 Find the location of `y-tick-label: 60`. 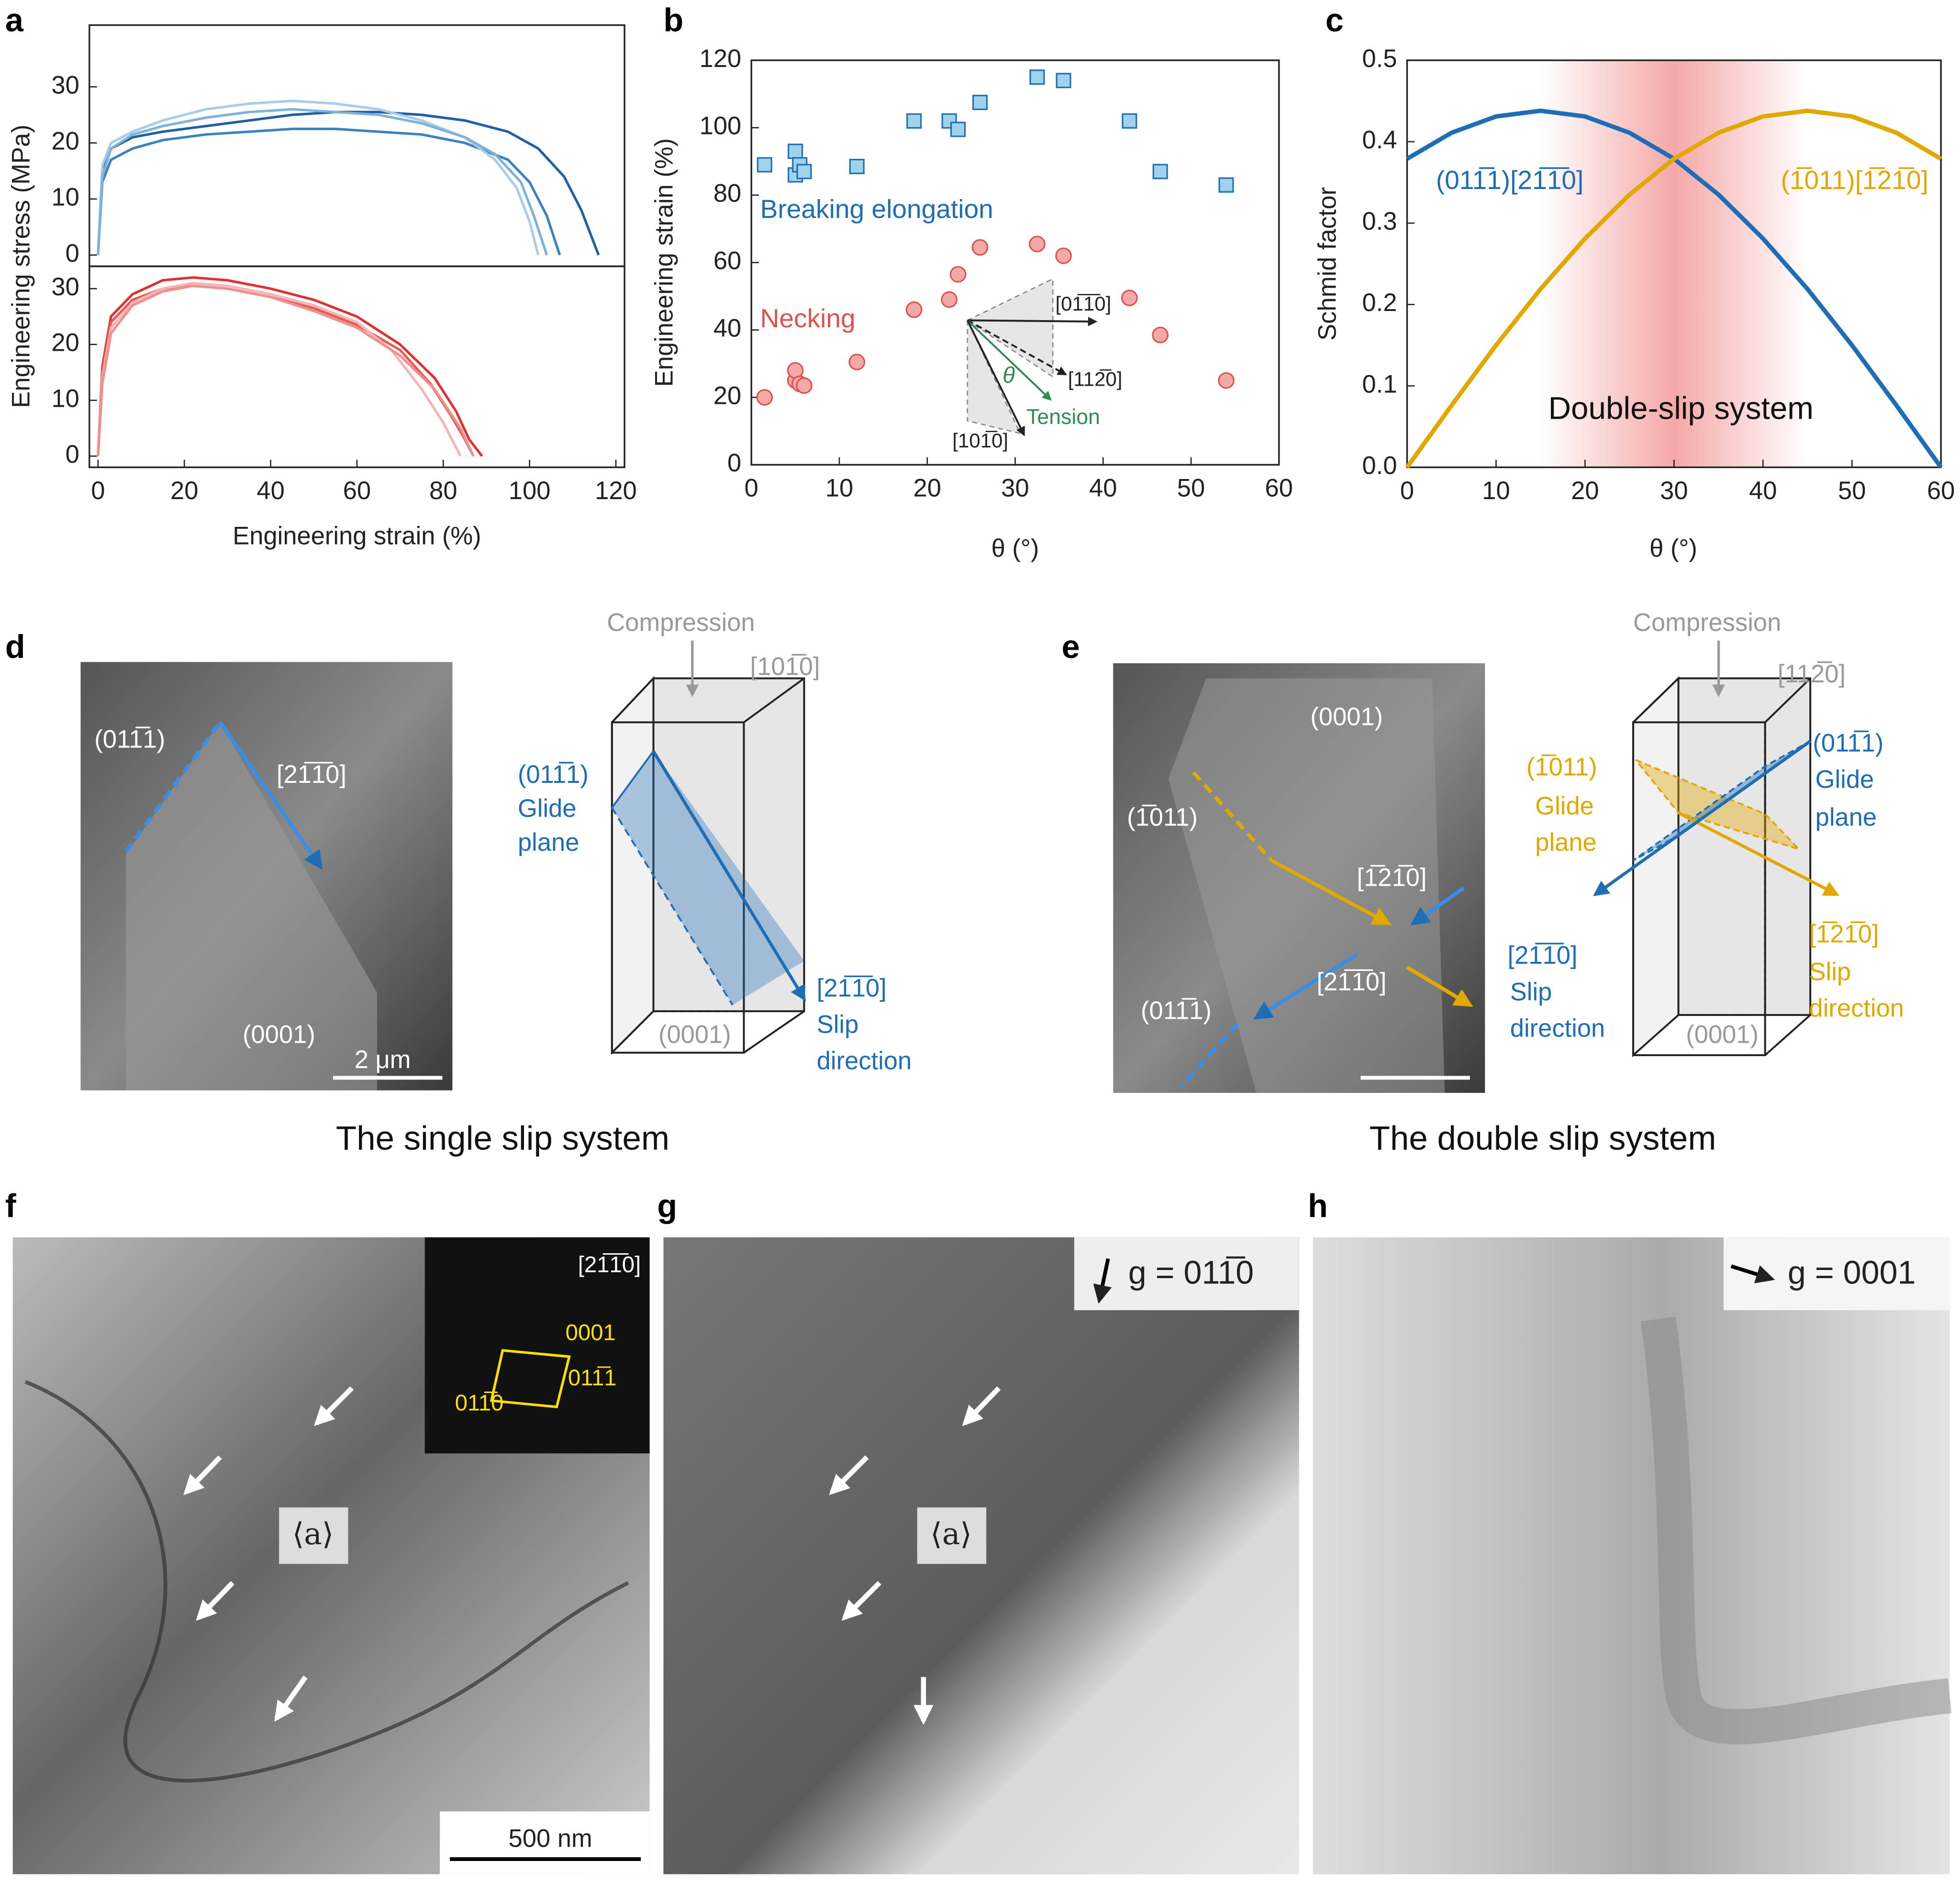

y-tick-label: 60 is located at coordinates (727, 261).